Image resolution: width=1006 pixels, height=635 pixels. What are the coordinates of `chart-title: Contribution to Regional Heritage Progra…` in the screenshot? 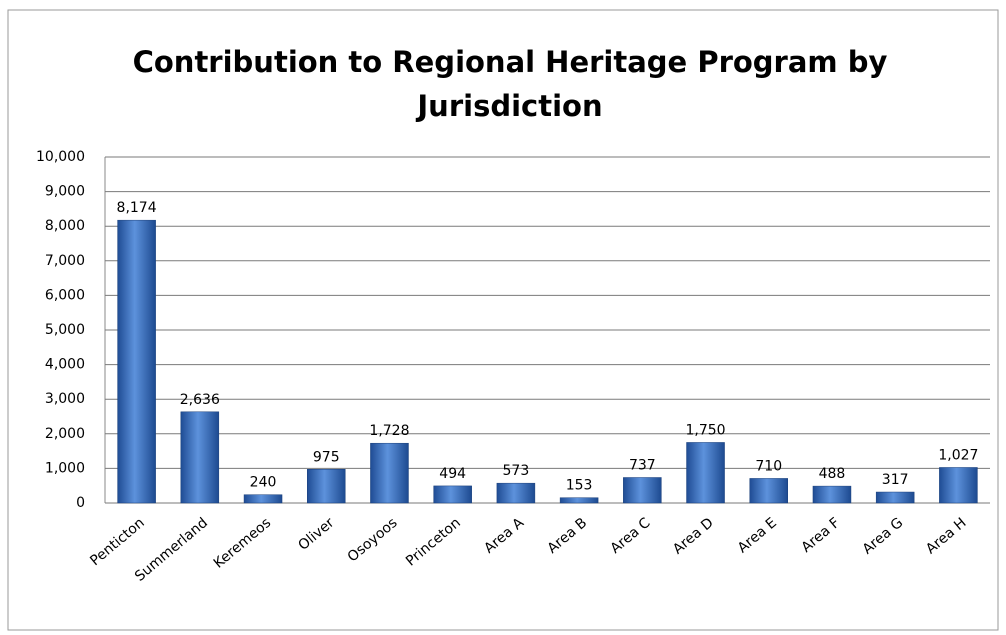 It's located at (510, 84).